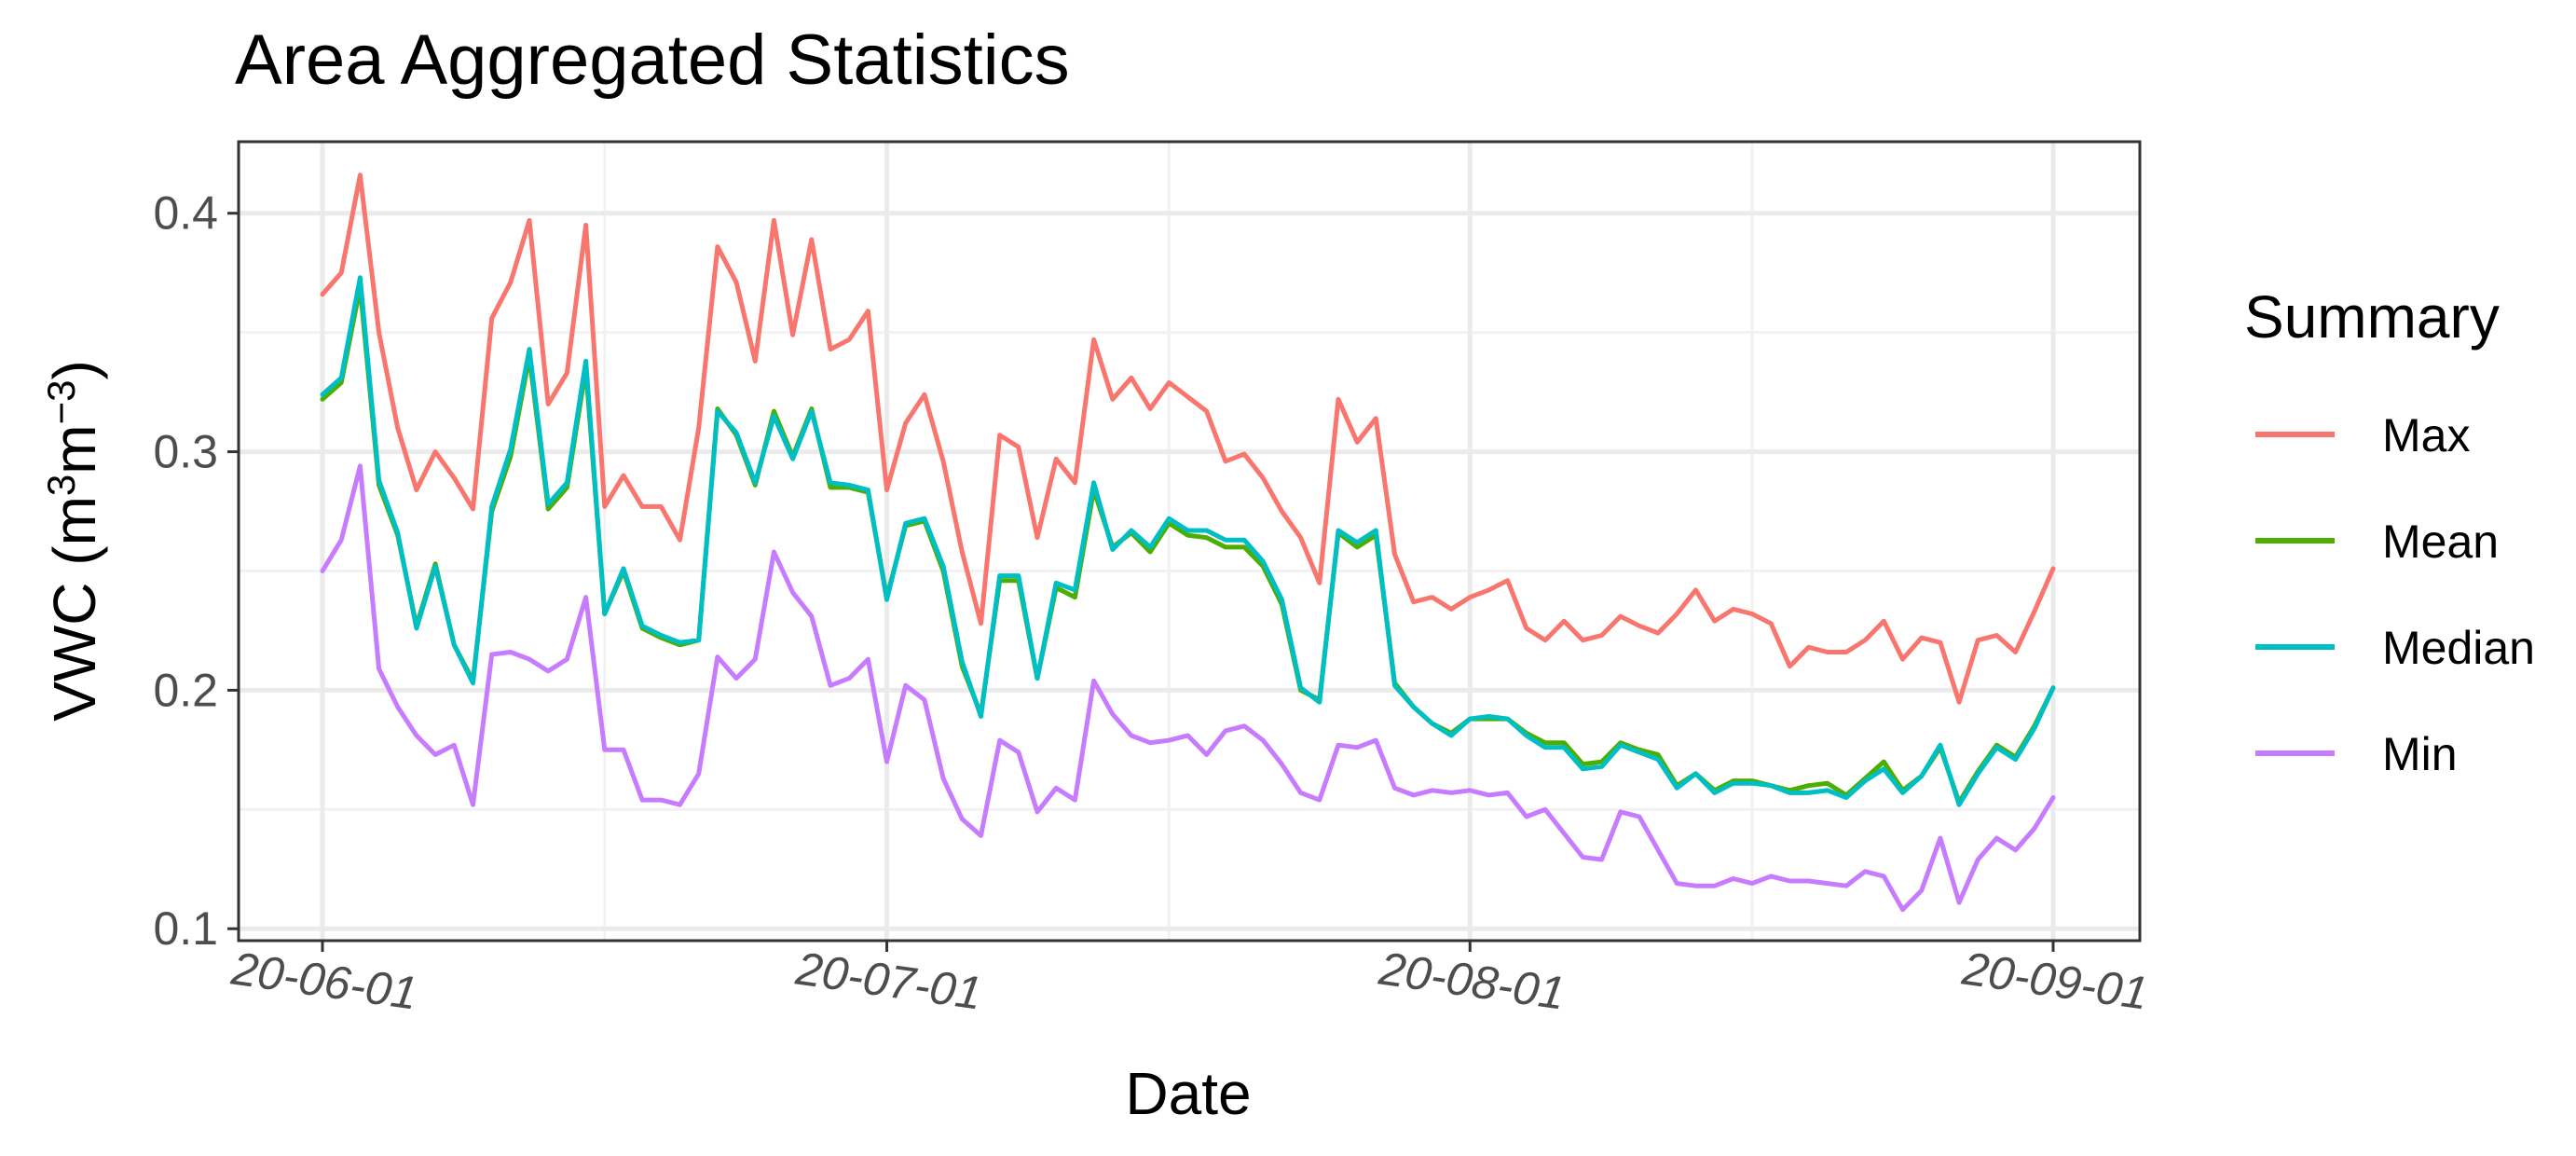 This screenshot has width=2576, height=1156. I want to click on y-axis-title: VWC (m3m−3), so click(73, 541).